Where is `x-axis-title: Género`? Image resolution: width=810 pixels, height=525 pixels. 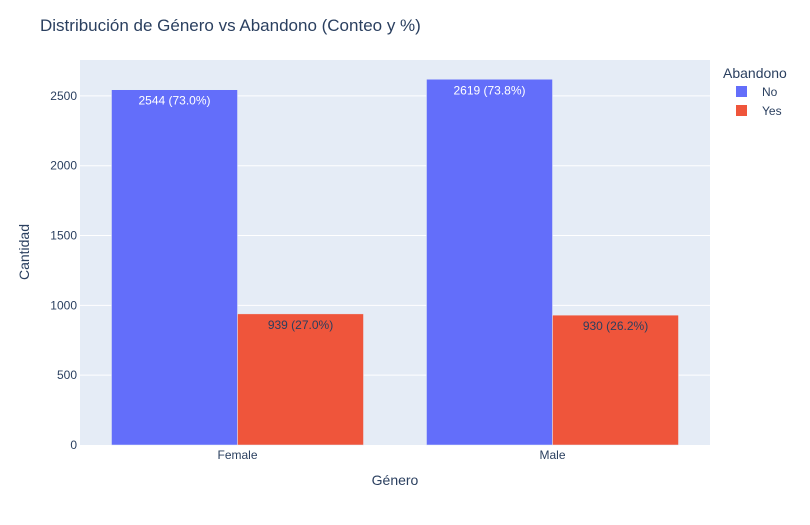 x-axis-title: Género is located at coordinates (395, 480).